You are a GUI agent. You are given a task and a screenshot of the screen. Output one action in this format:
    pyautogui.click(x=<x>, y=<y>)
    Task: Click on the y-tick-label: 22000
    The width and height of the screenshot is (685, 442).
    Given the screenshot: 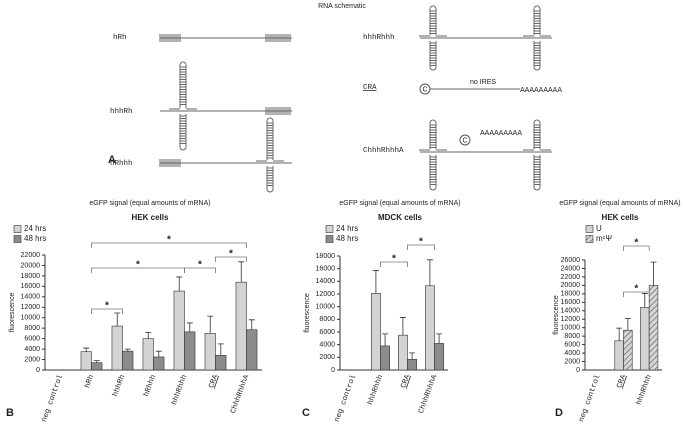 What is the action you would take?
    pyautogui.click(x=31, y=255)
    